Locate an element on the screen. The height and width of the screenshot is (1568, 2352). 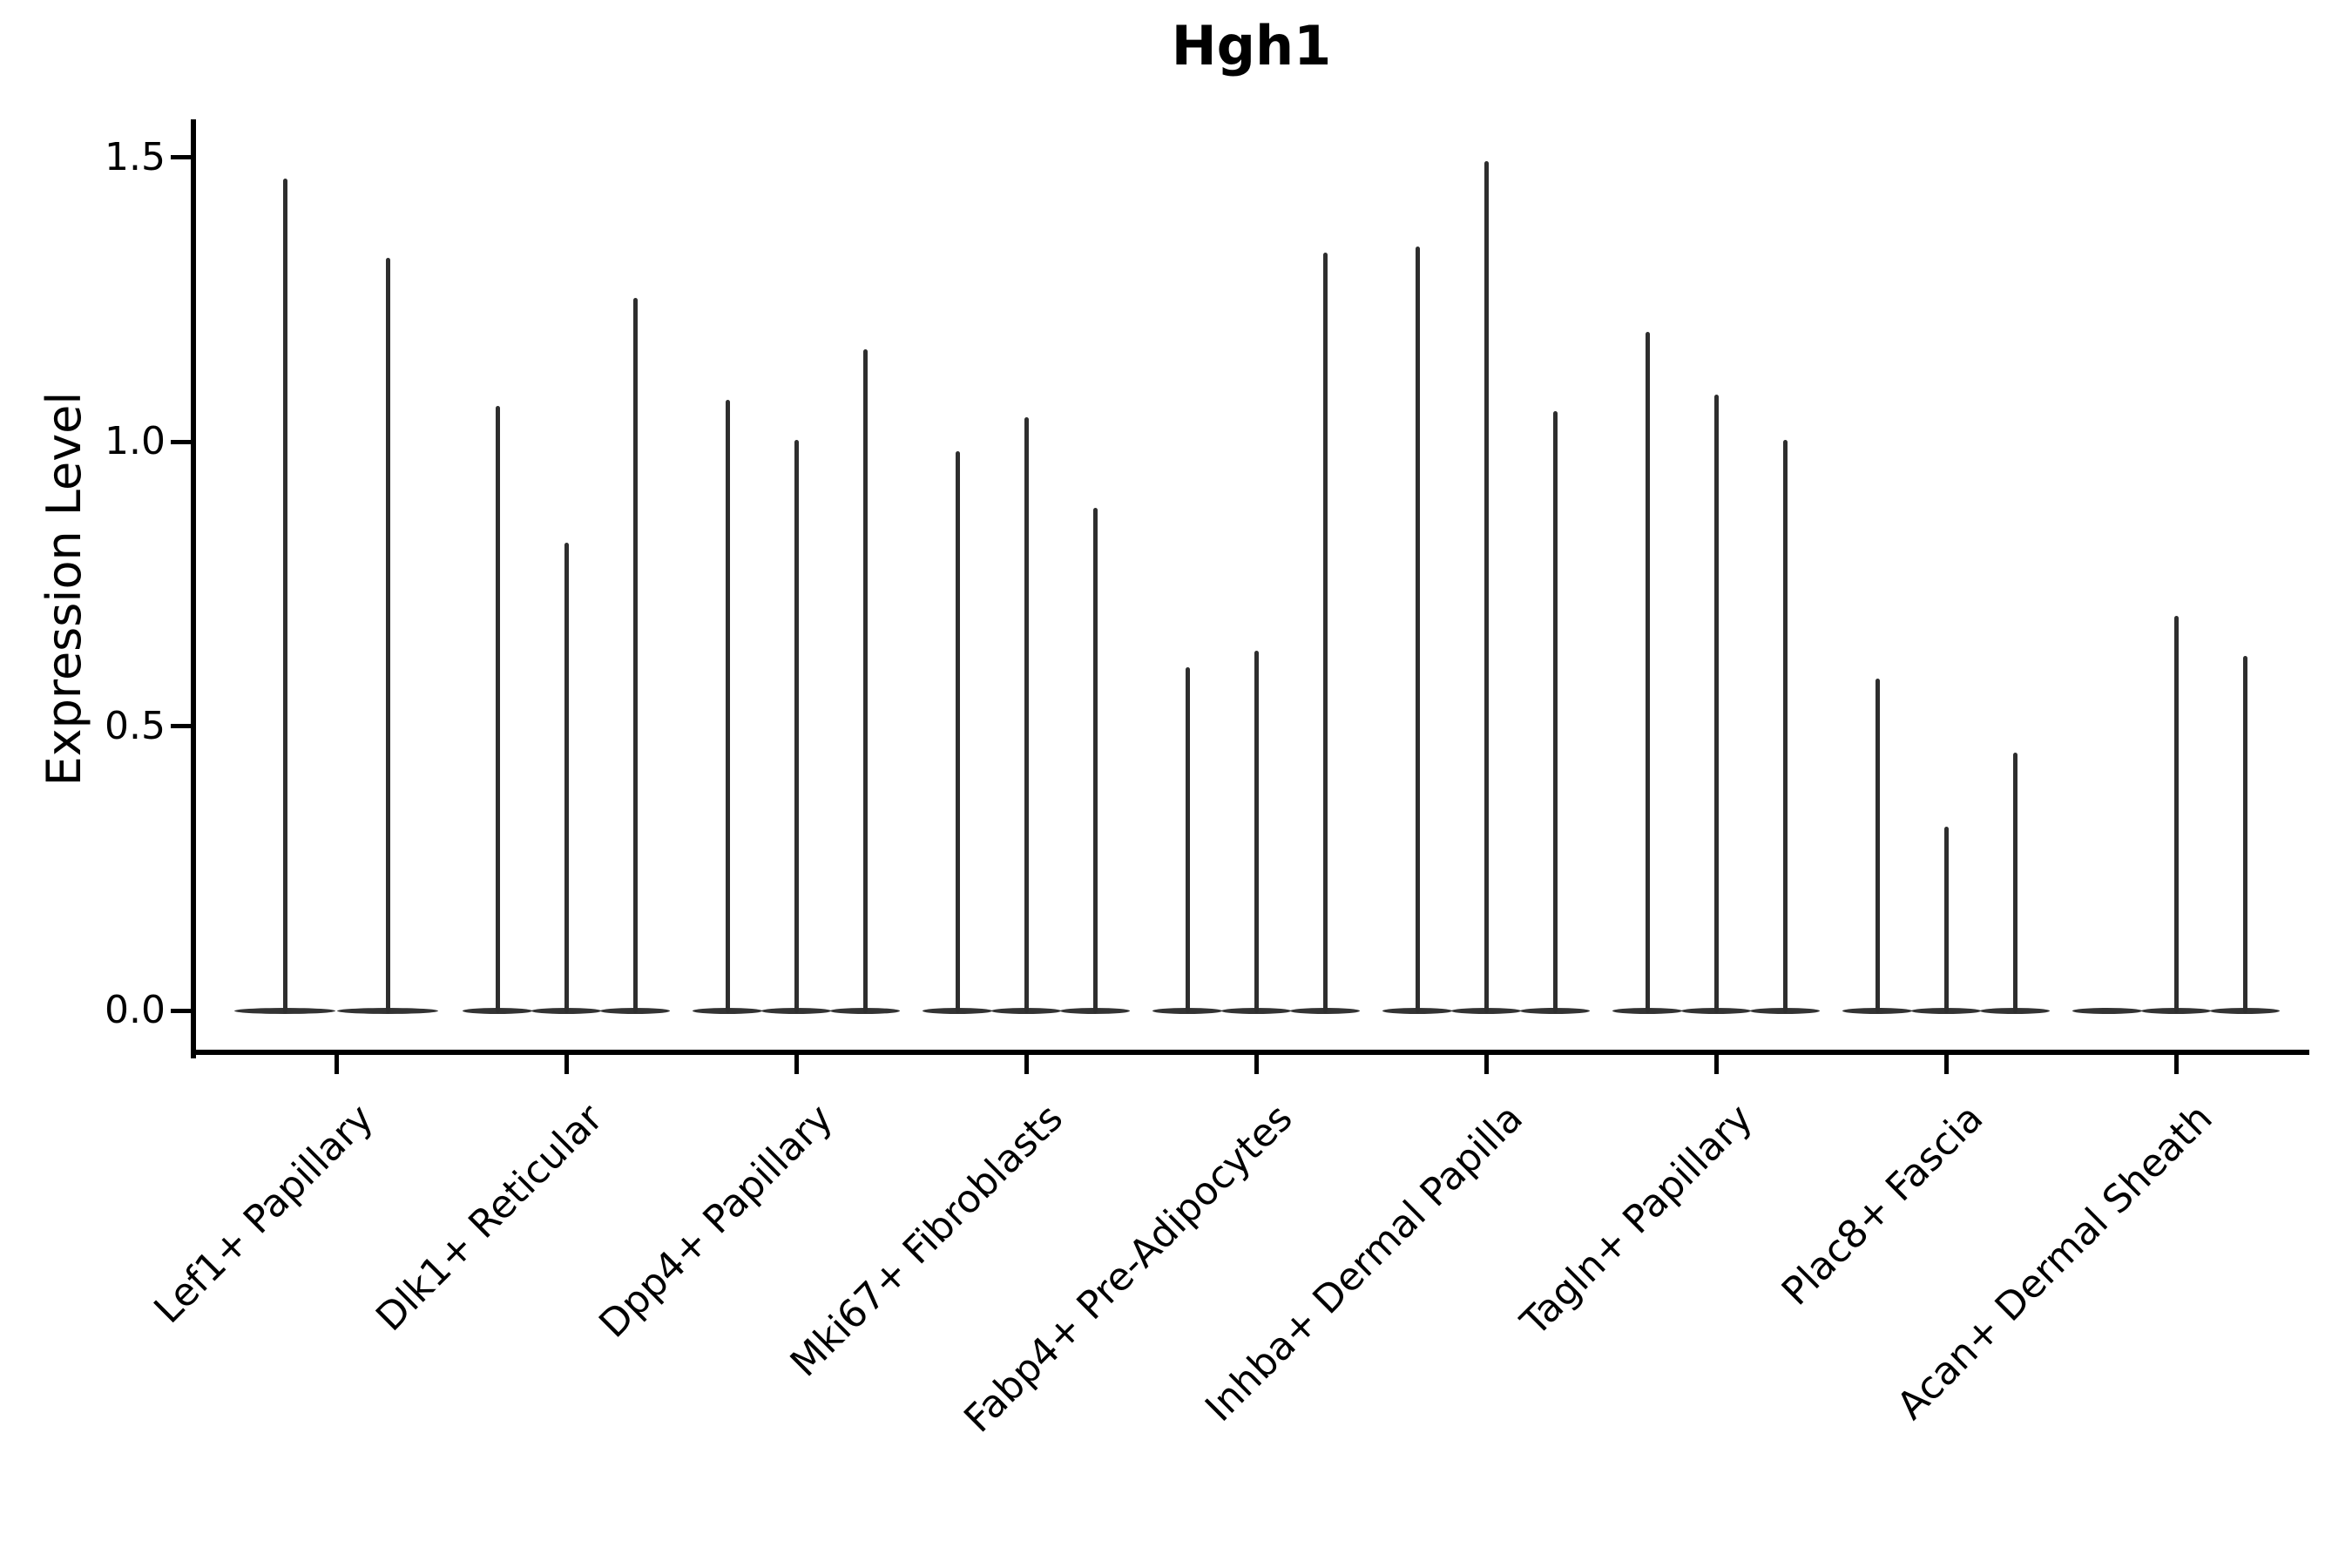
x-tick-label: Plac8+ Fascia is located at coordinates (1883, 1205).